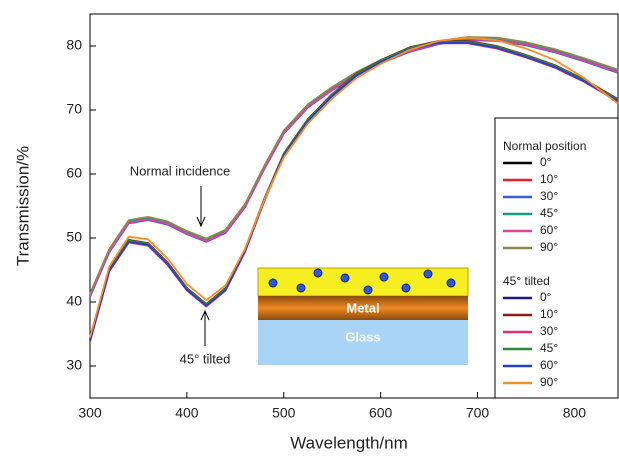  I want to click on annotation: Normal incidence, so click(180, 170).